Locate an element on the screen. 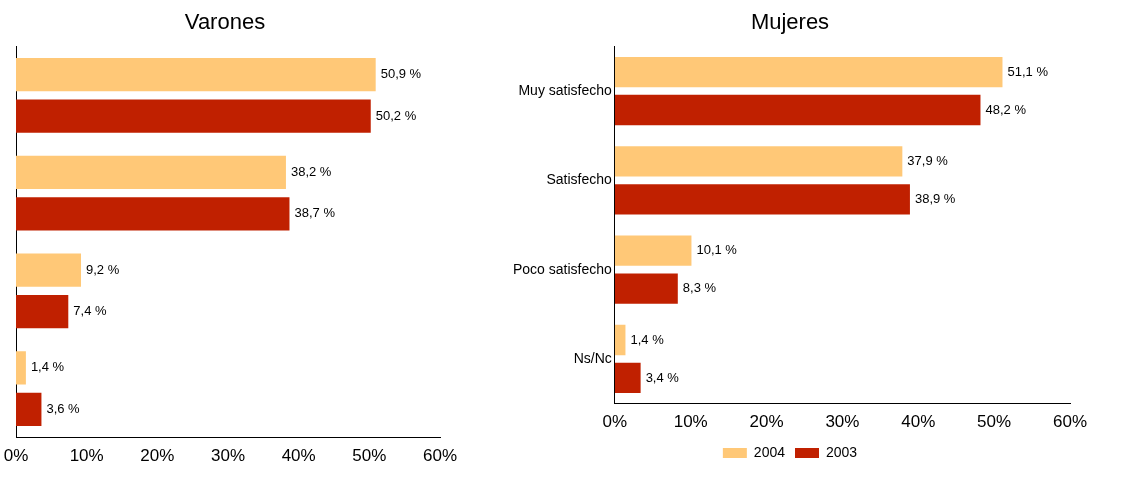 This screenshot has height=480, width=1133. data-label: 37,9 % is located at coordinates (928, 160).